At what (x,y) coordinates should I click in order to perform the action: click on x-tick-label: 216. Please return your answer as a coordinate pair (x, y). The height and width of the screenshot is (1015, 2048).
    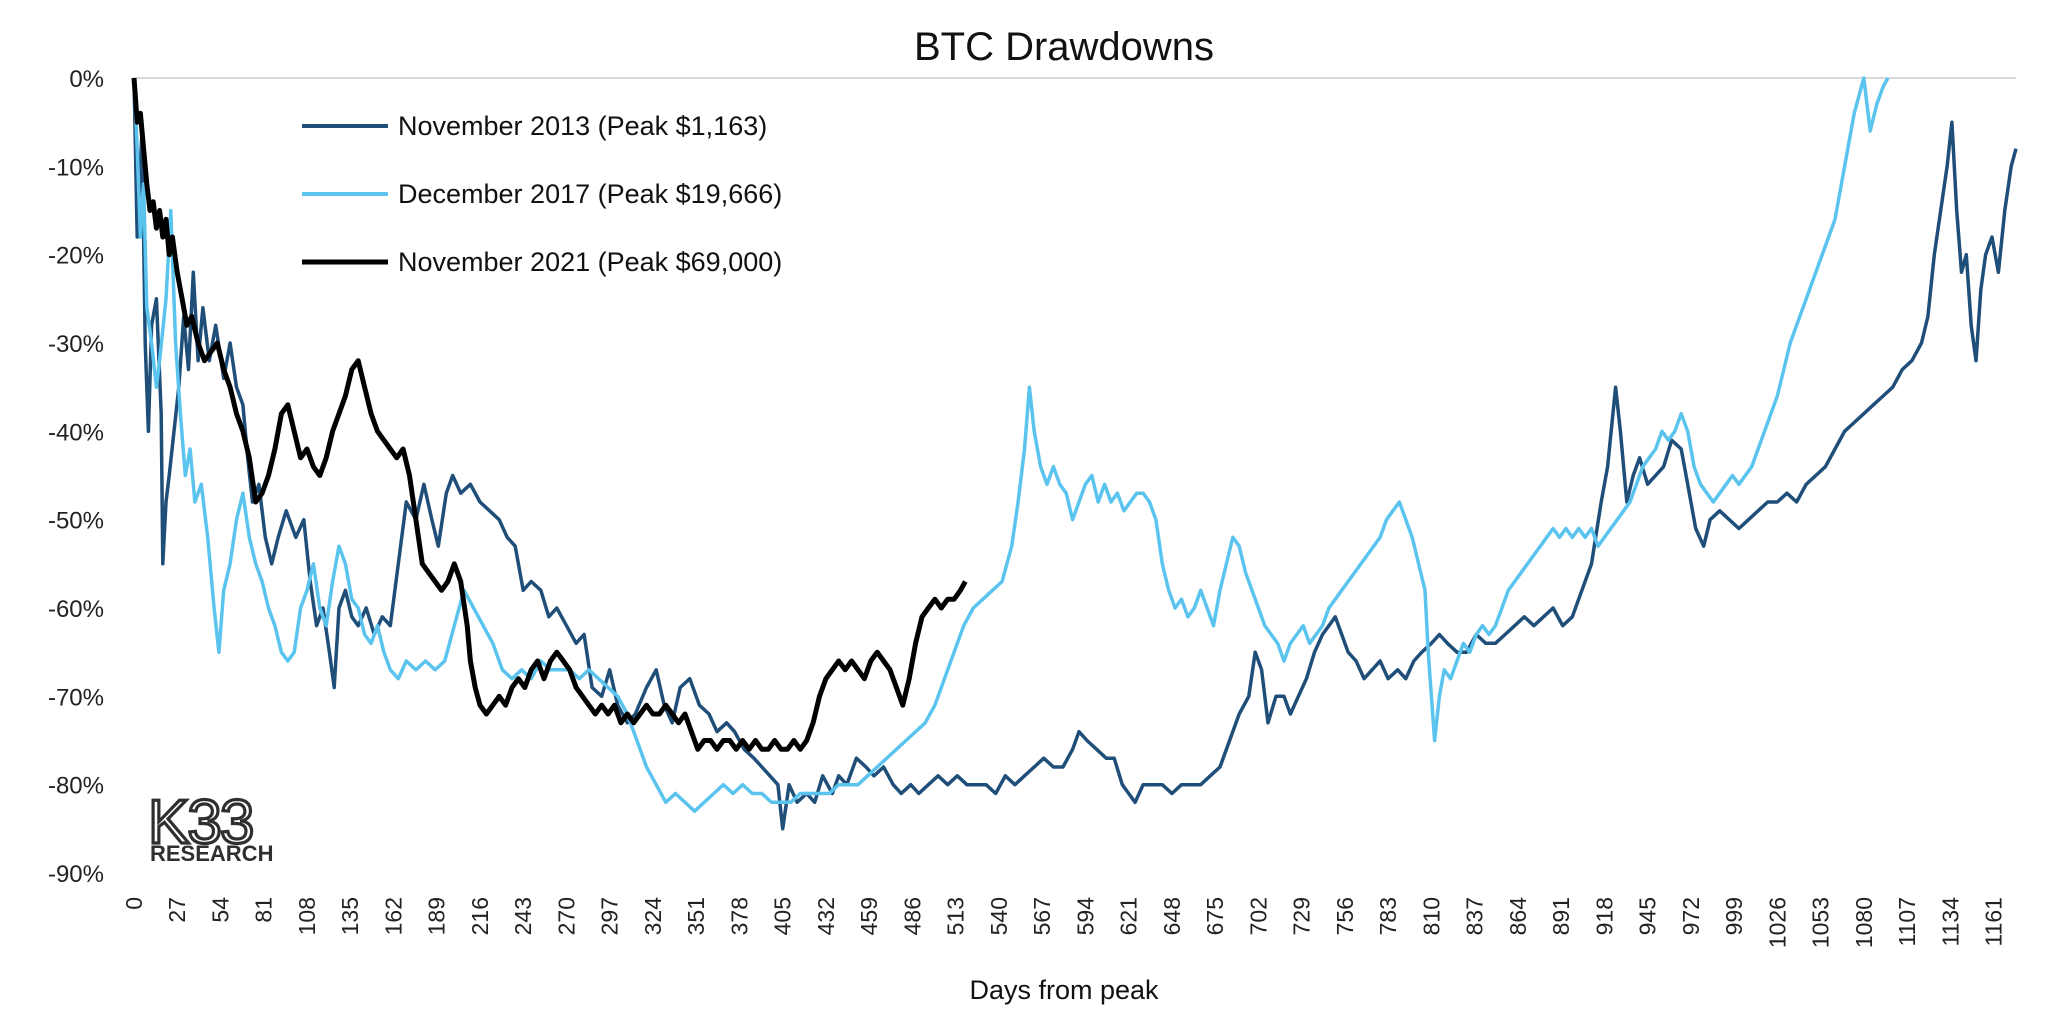
    Looking at the image, I should click on (480, 916).